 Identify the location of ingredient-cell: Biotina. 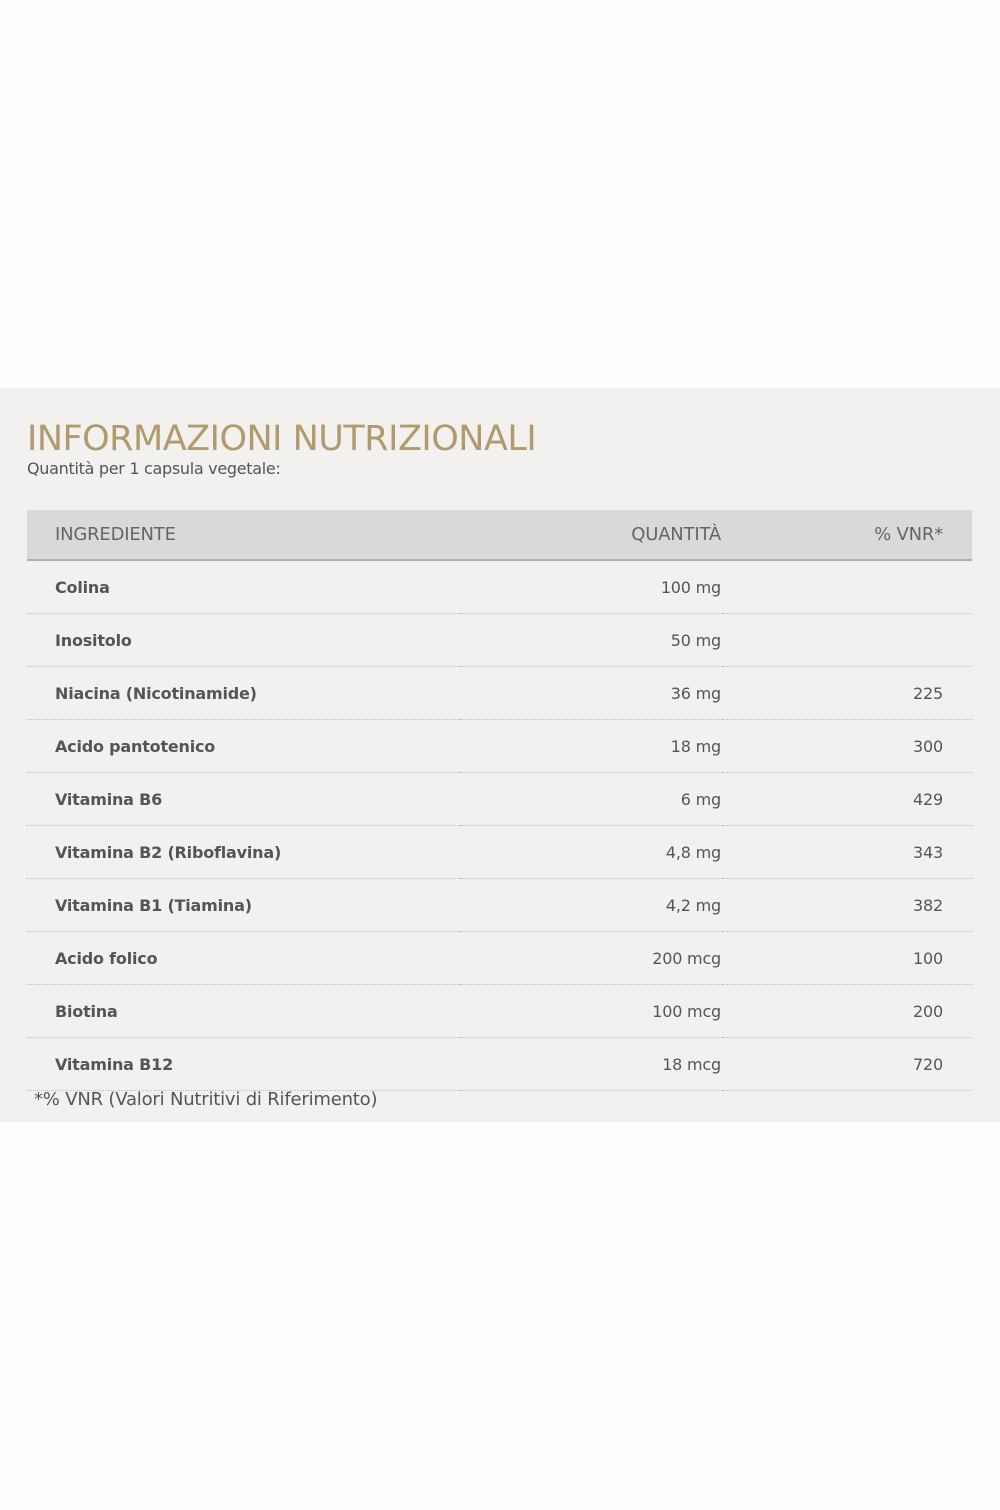
(243, 1011).